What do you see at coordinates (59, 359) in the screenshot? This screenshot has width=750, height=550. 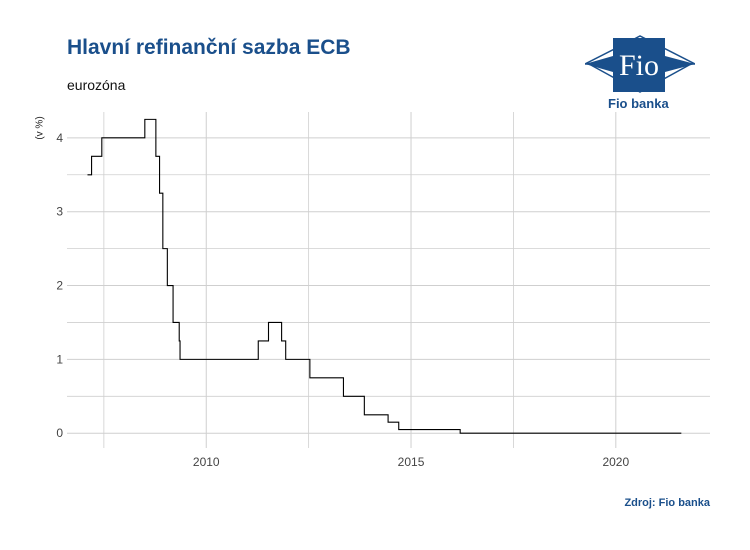 I see `y-tick-label: 1` at bounding box center [59, 359].